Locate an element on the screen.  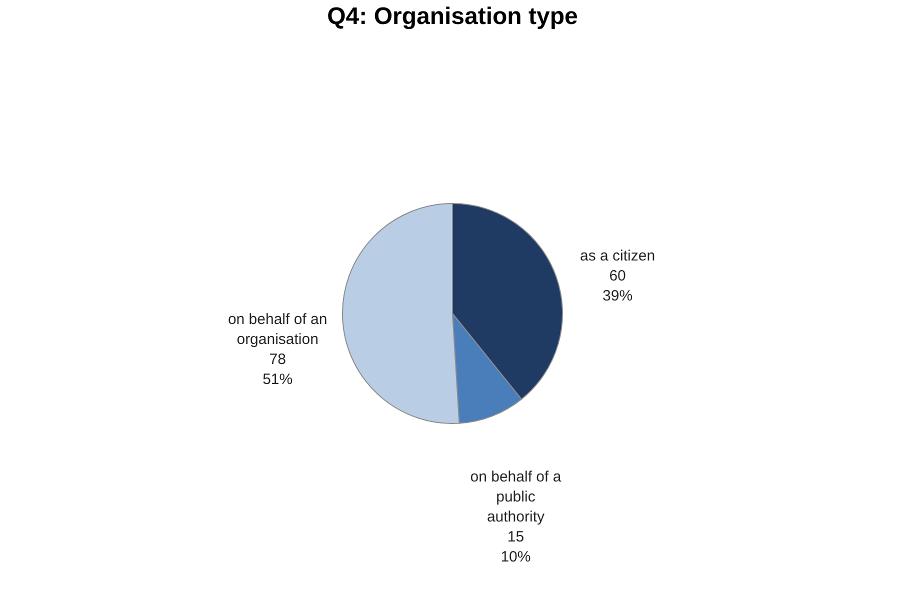
slice-label: as a citizen is located at coordinates (618, 255).